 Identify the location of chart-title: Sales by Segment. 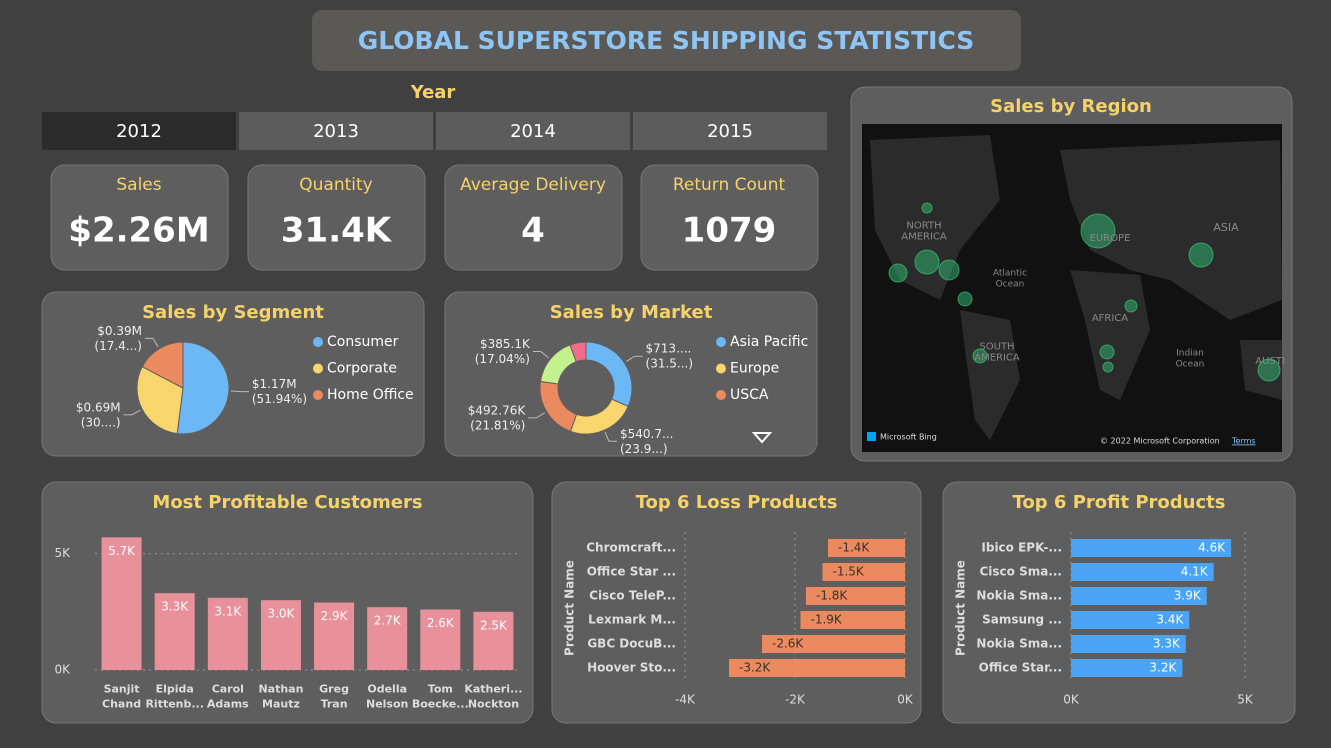
(233, 312).